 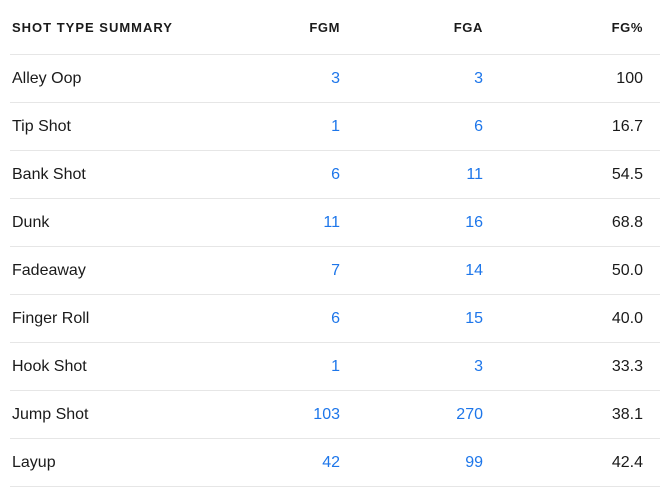 I want to click on table-row: Alley Oop 3 3 100, so click(x=335, y=79).